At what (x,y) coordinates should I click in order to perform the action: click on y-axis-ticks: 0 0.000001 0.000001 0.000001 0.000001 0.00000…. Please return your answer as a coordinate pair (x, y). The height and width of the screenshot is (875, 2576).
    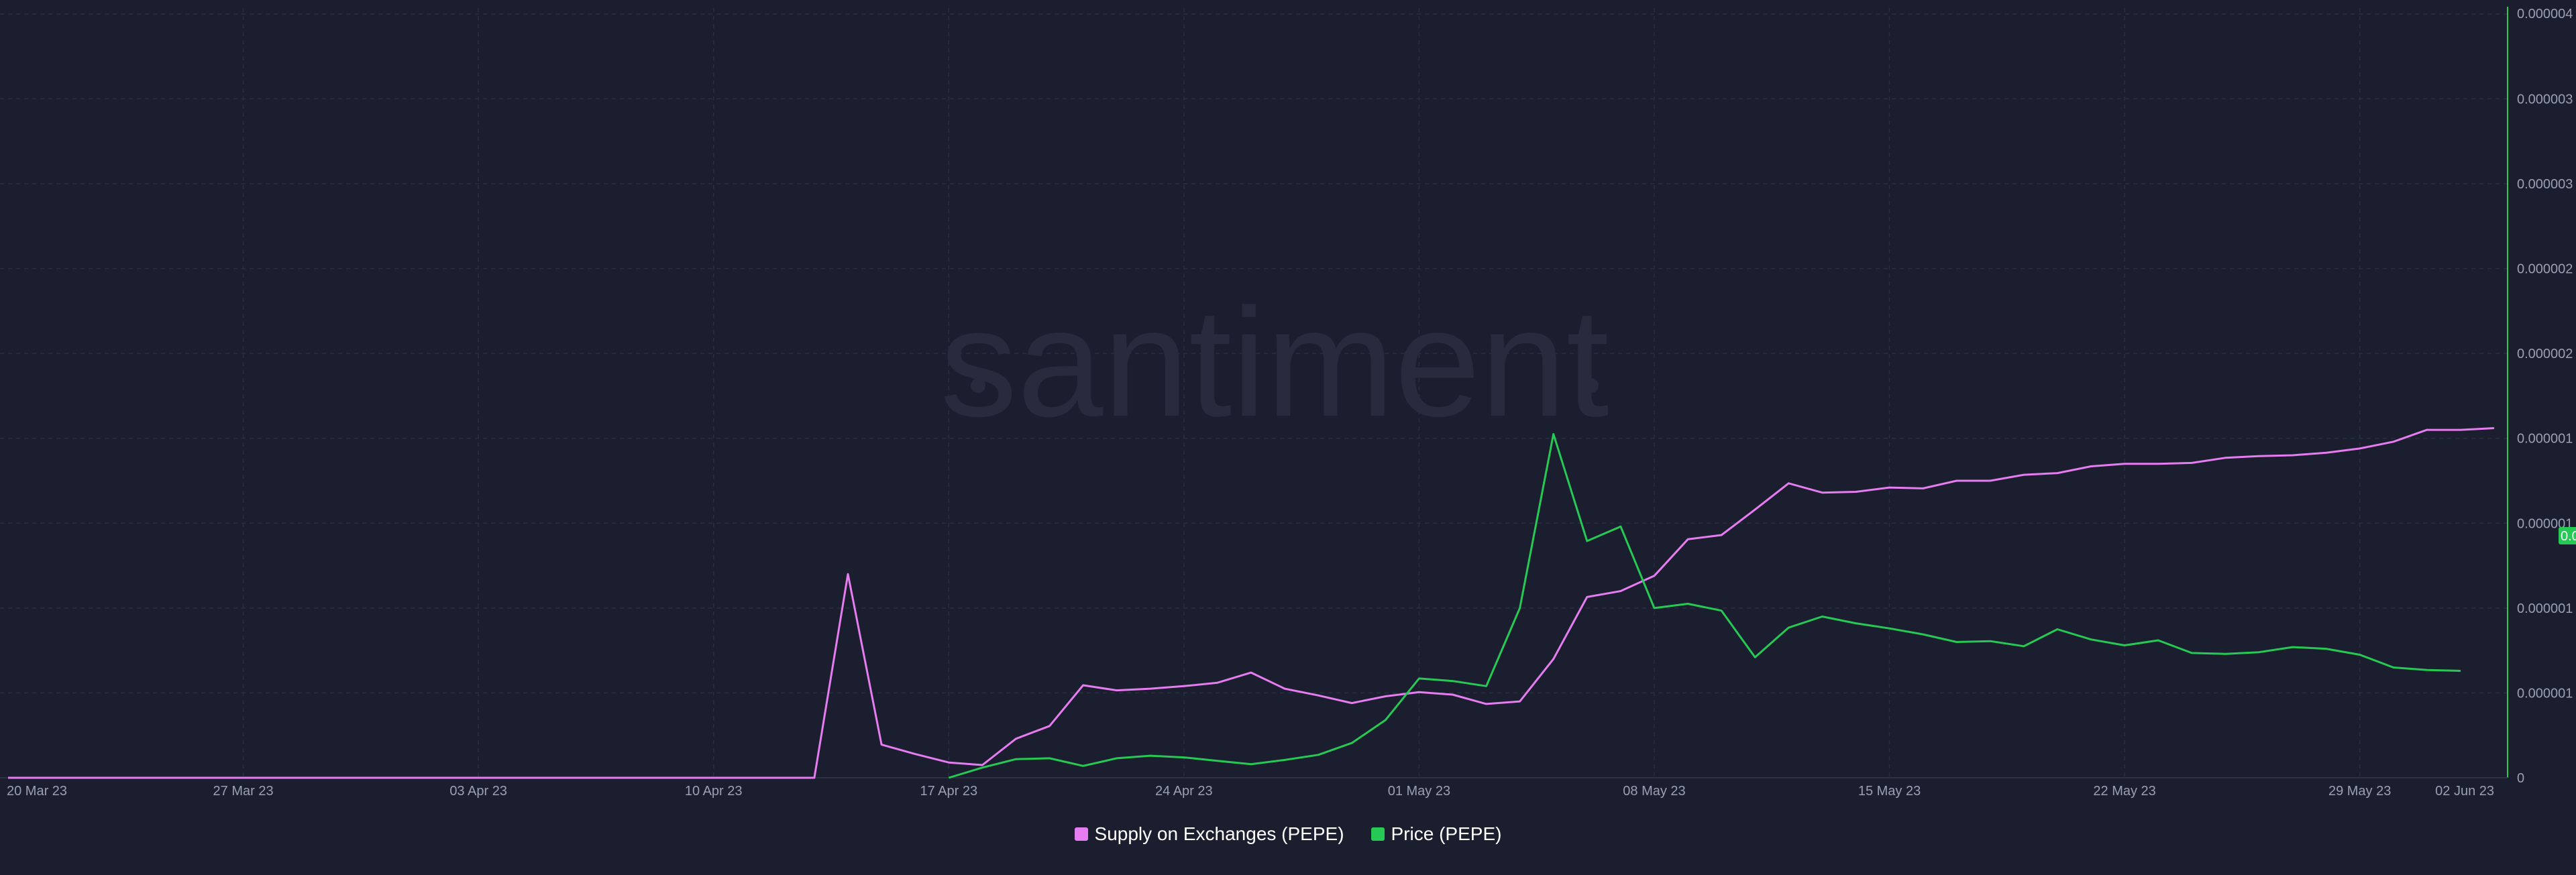
    Looking at the image, I should click on (2545, 396).